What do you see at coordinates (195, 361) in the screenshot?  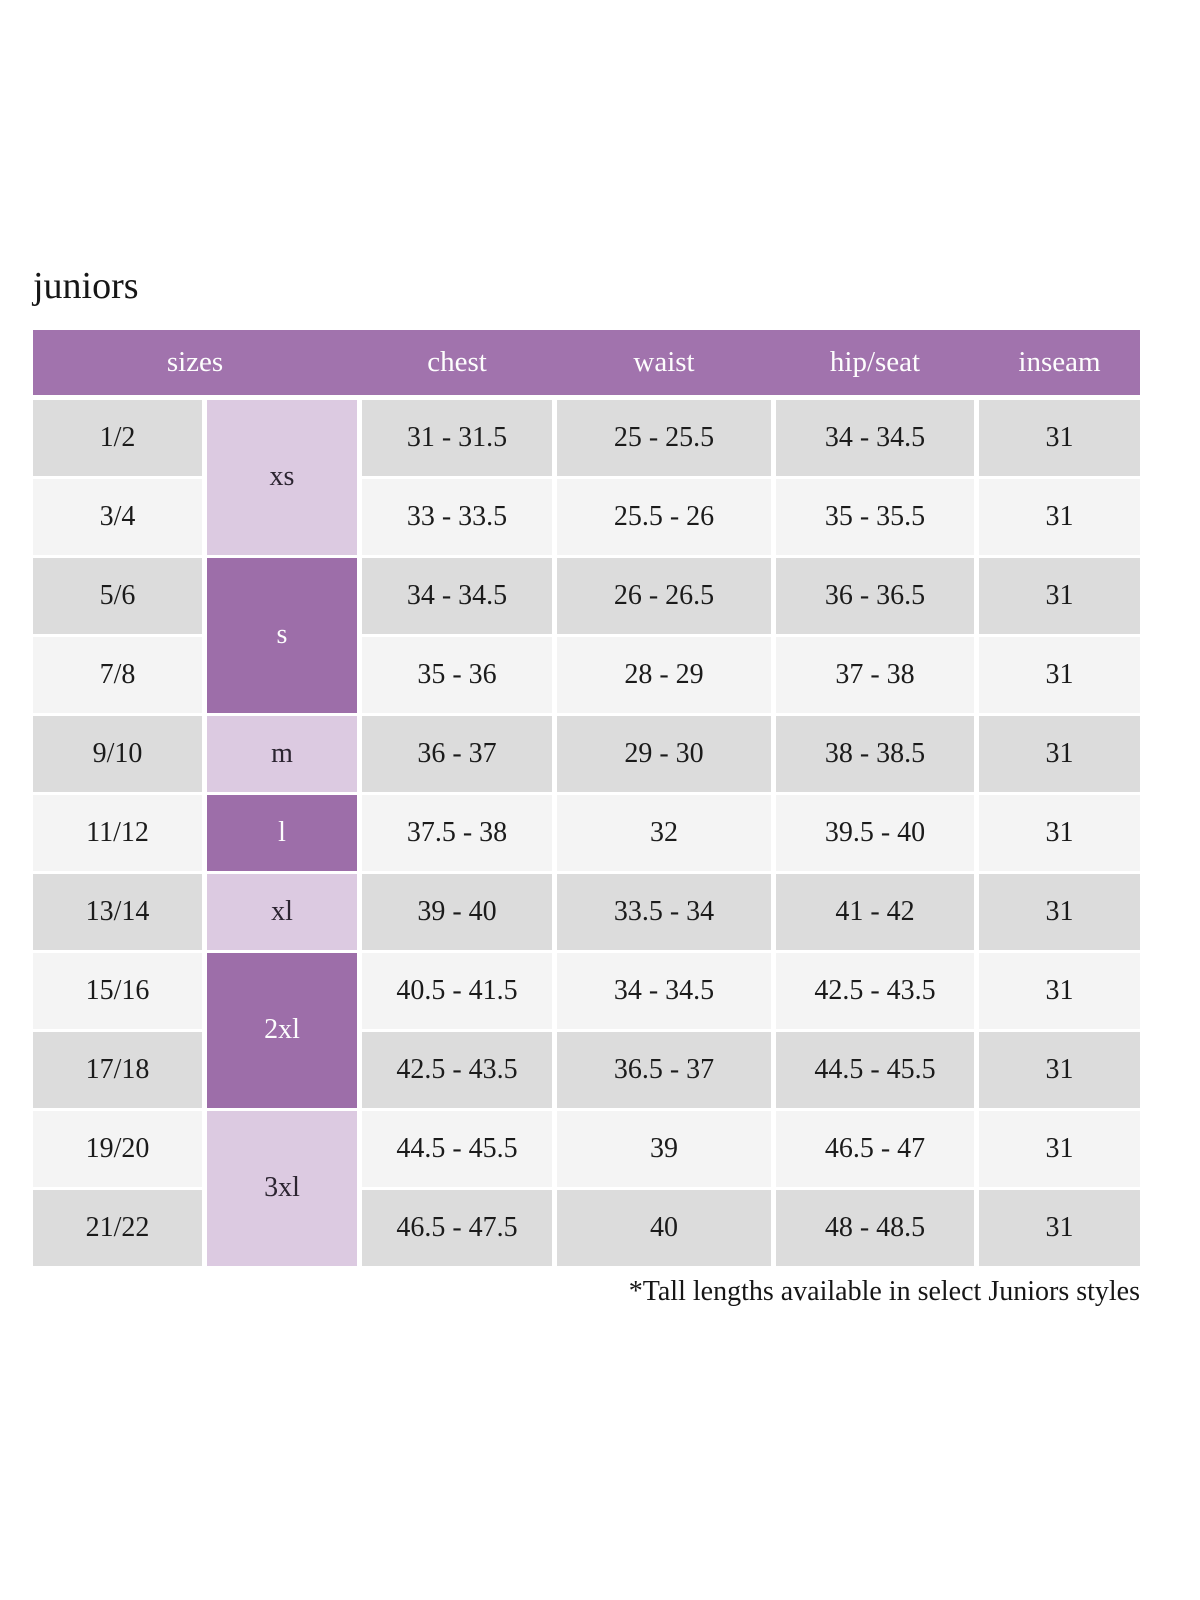 I see `column-header-sizes: sizes` at bounding box center [195, 361].